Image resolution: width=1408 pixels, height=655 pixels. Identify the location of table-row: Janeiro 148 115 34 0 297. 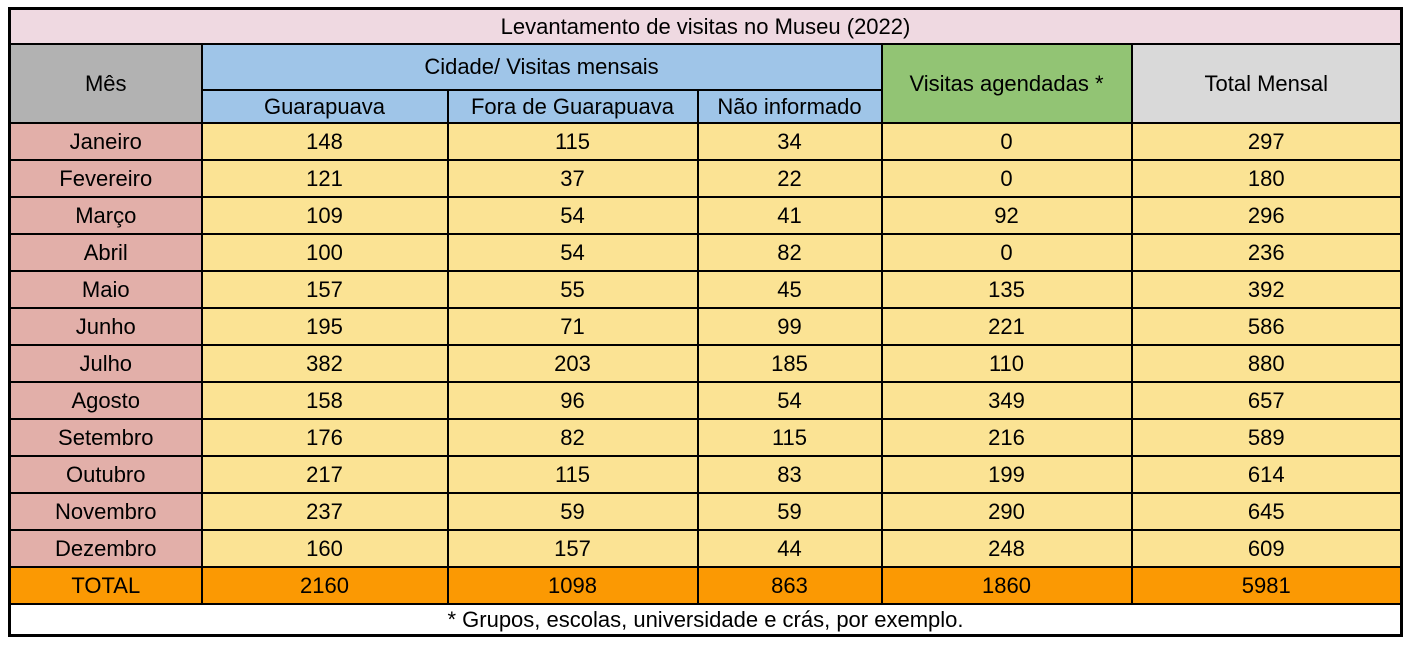
(705, 141).